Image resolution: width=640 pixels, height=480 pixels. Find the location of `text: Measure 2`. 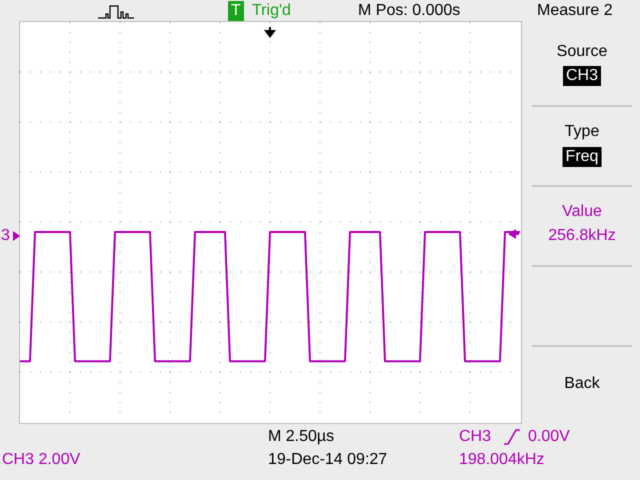

text: Measure 2 is located at coordinates (575, 11).